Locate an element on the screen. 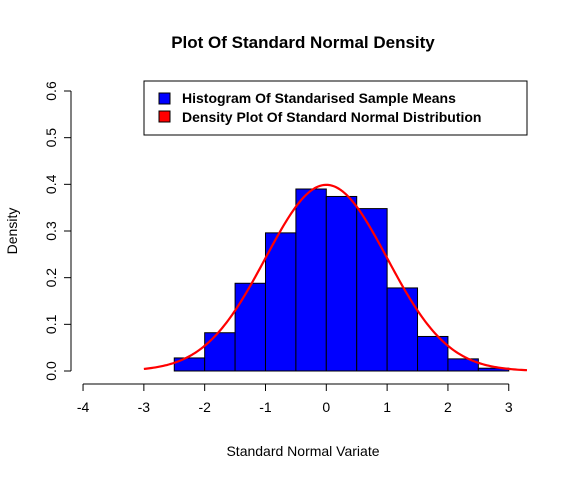 This screenshot has width=569, height=481. y-tick-label: 0.1 is located at coordinates (51, 324).